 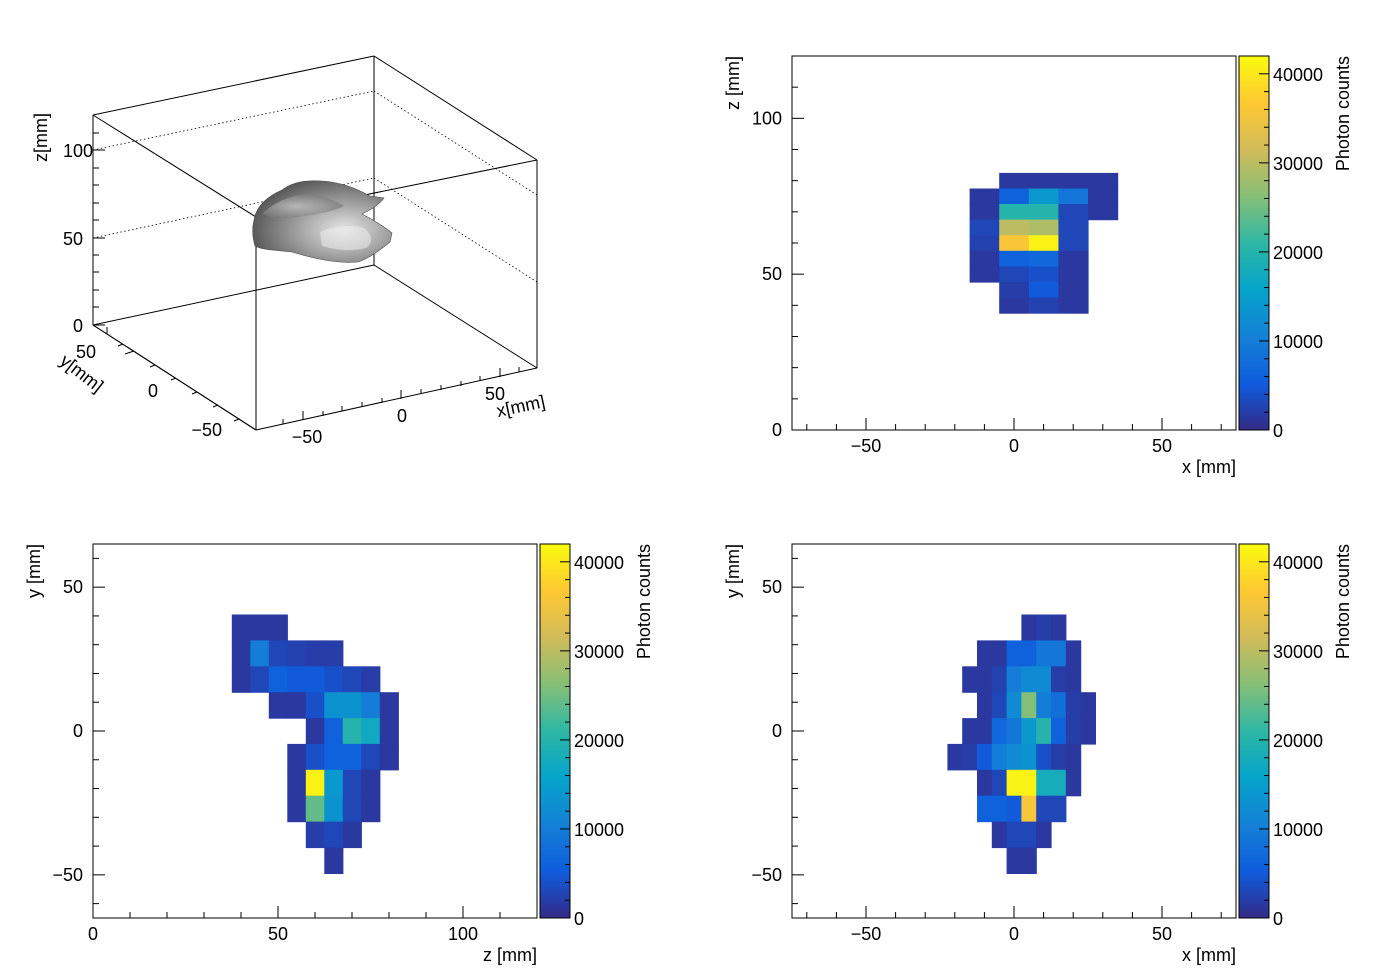 What do you see at coordinates (1044, 243) in the screenshot?
I see `heatmap-cells` at bounding box center [1044, 243].